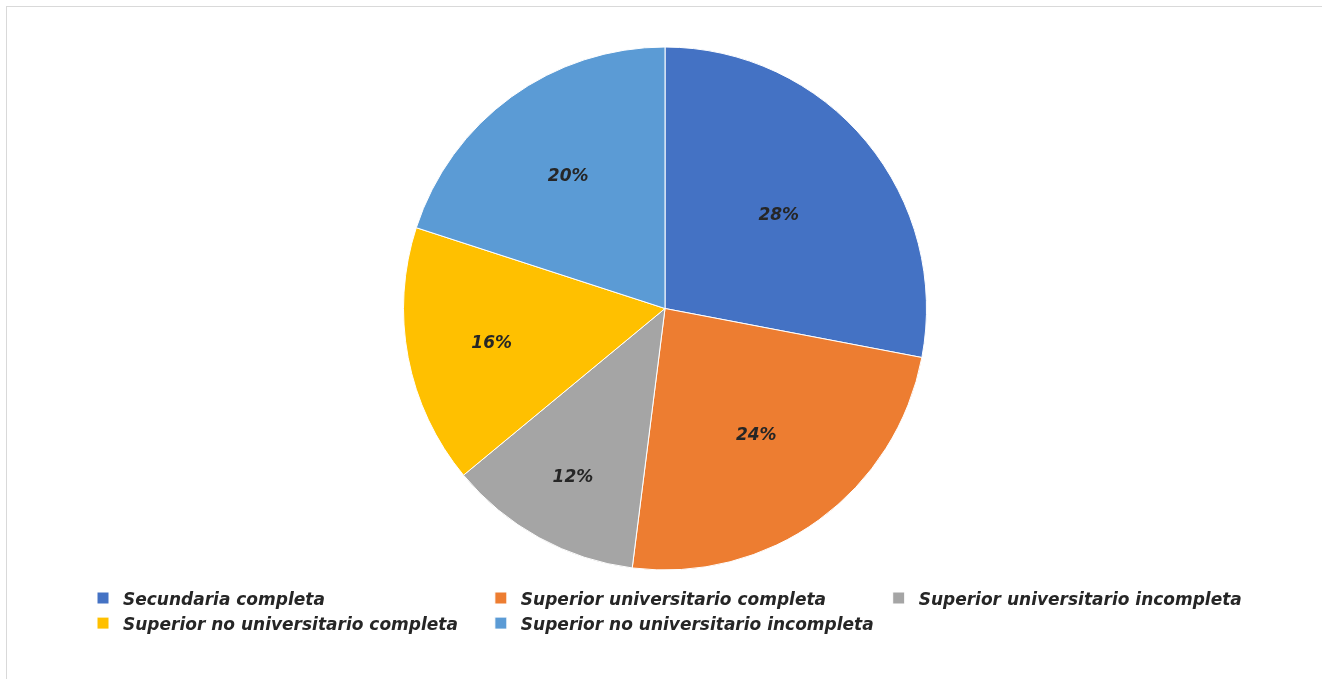  I want to click on data-label: 28%, so click(779, 214).